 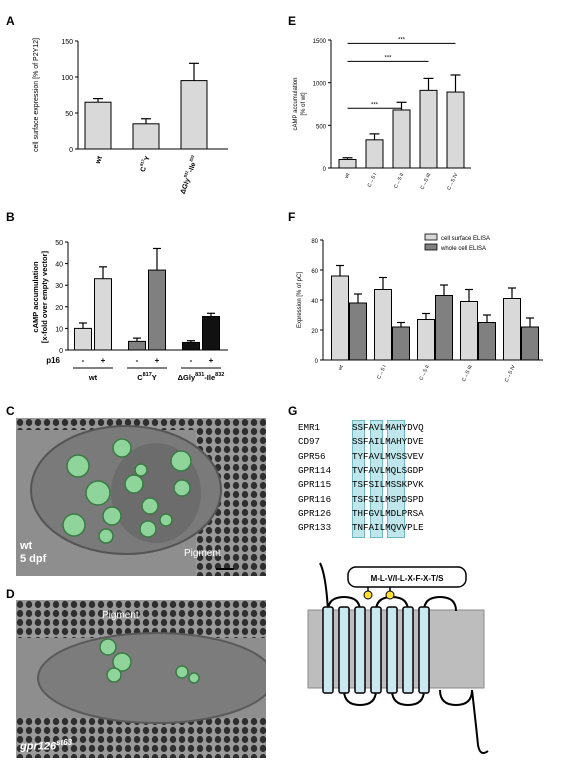 What do you see at coordinates (309, 442) in the screenshot?
I see `sequence-name: CD97` at bounding box center [309, 442].